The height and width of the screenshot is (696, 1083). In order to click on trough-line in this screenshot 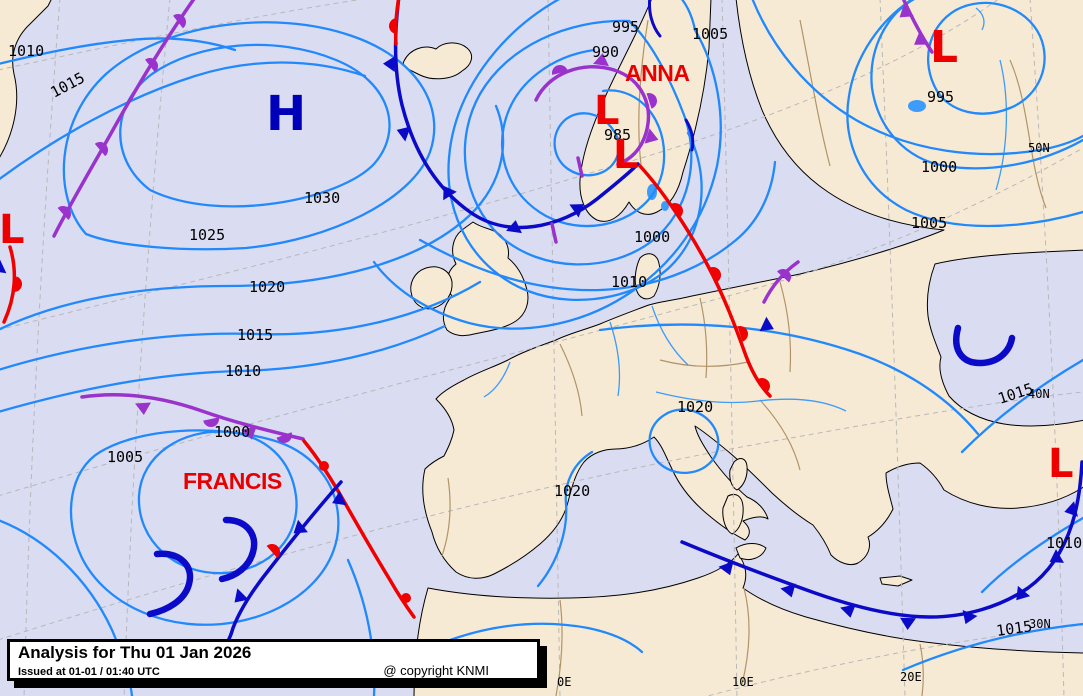, I will do `click(238, 549)`.